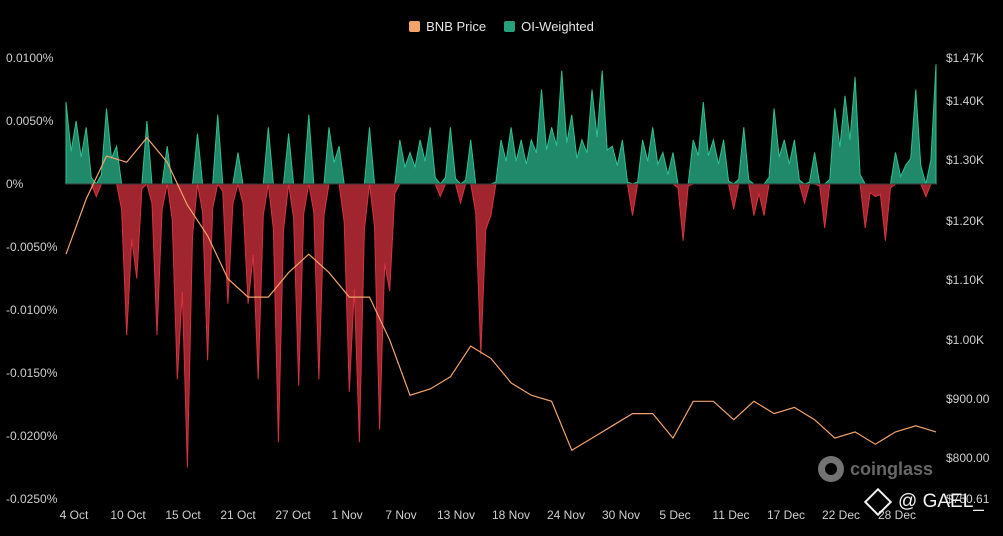 The image size is (1003, 536). I want to click on y-left-tick-label: 0.0100%, so click(30, 58).